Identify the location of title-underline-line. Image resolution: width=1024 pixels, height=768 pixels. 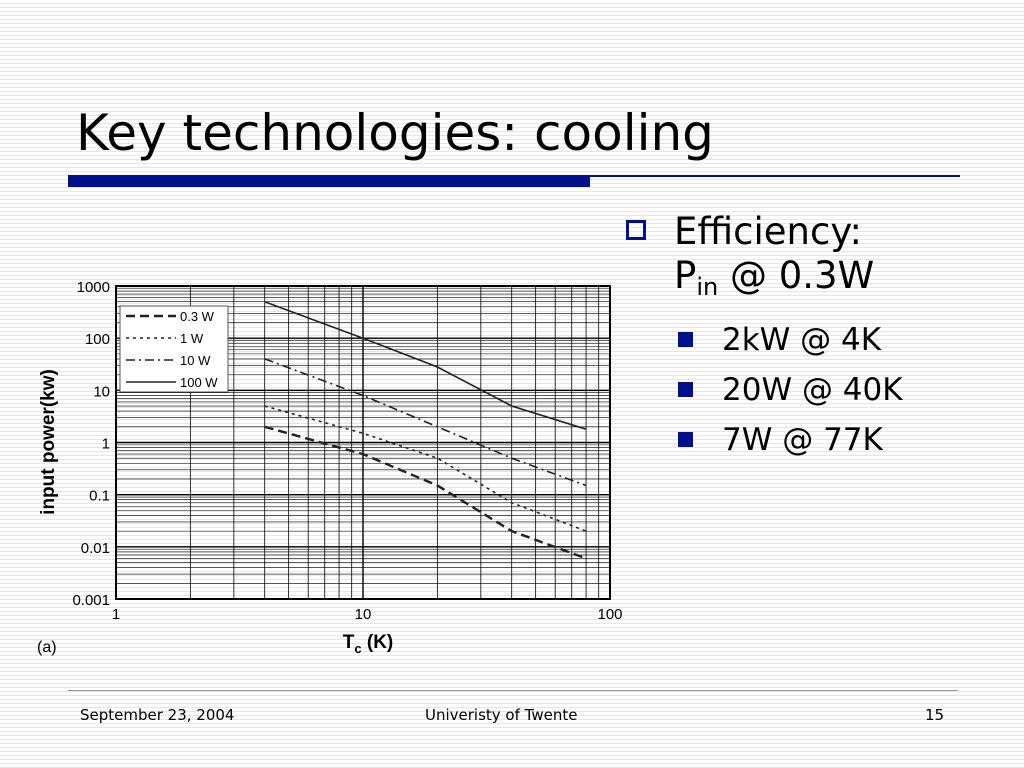
(775, 176).